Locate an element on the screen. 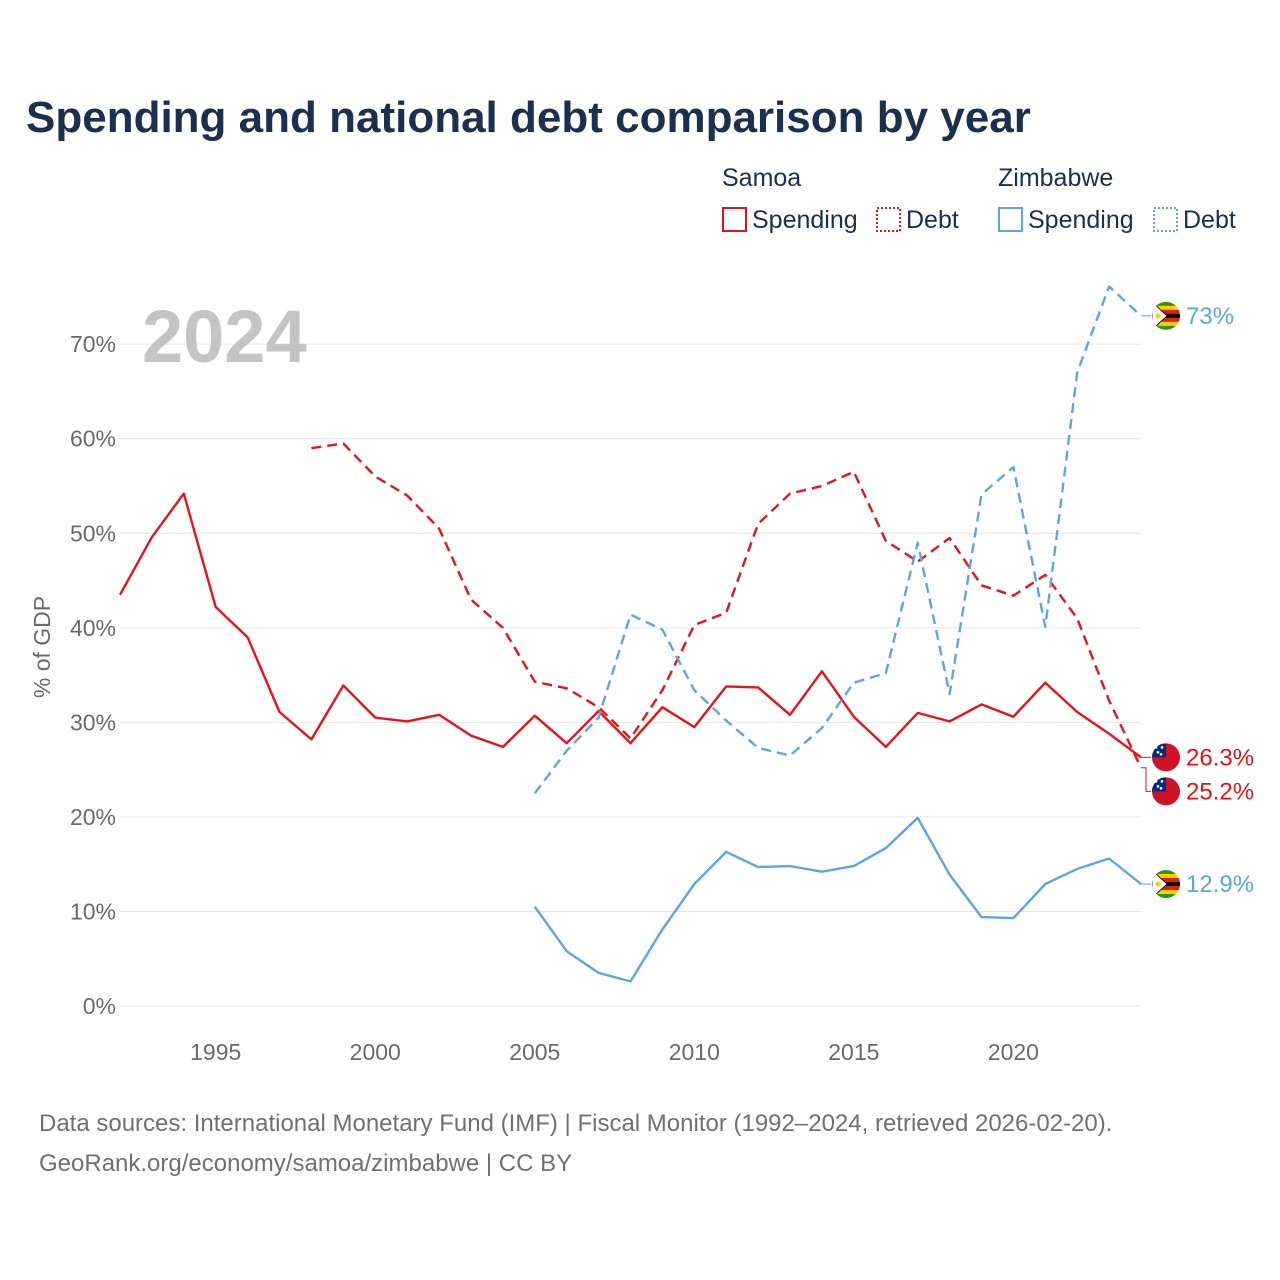  series-line-zimbabwe-spending is located at coordinates (837, 899).